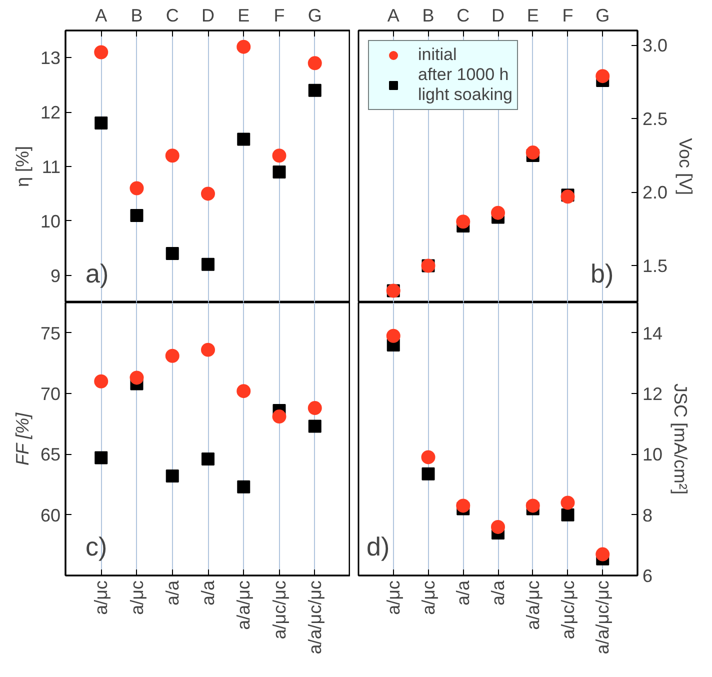  I want to click on y-tick-label: 13, so click(50, 58).